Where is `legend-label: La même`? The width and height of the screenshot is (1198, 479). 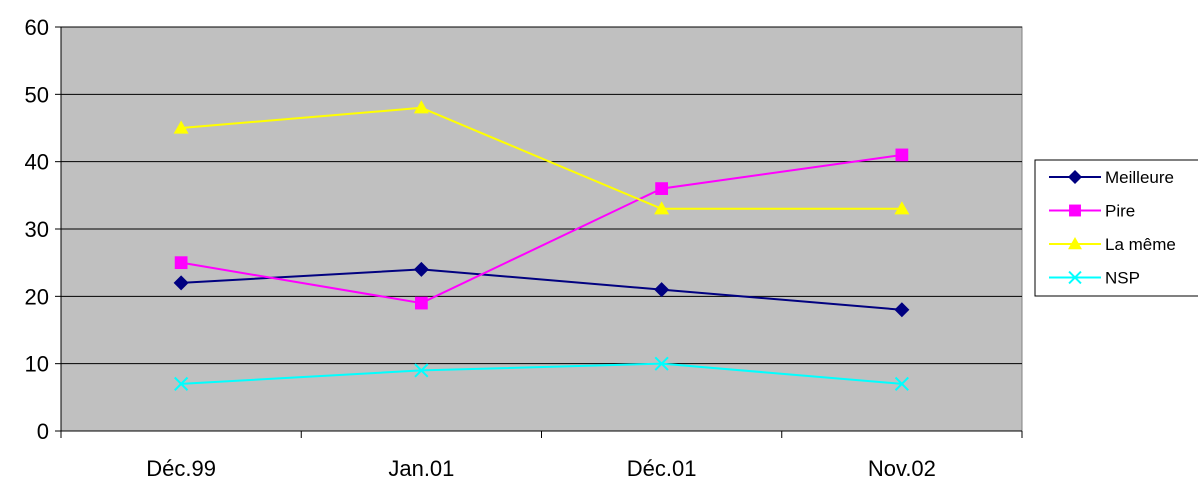 legend-label: La même is located at coordinates (1140, 244).